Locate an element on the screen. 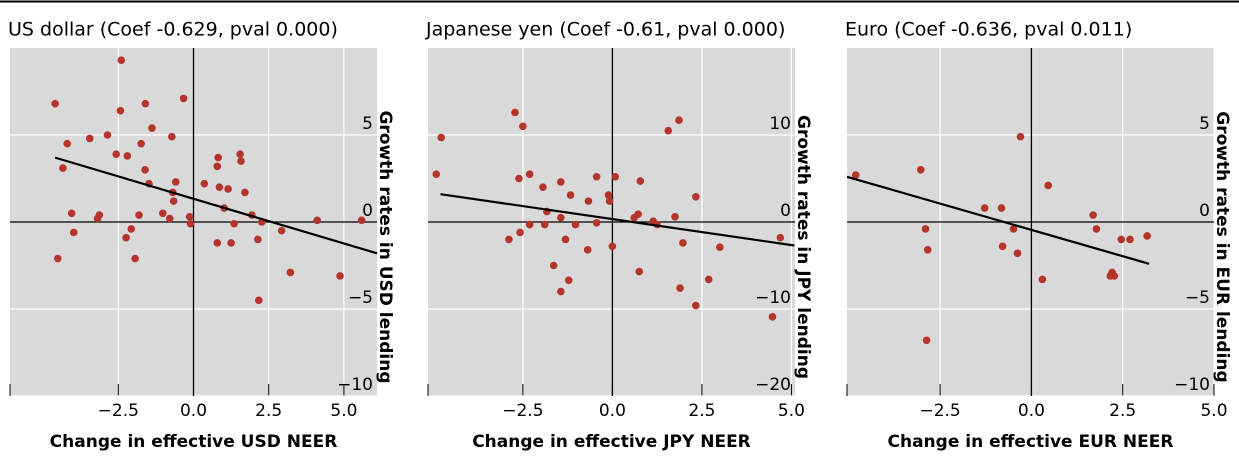 The height and width of the screenshot is (456, 1239). y-tick-label: 0 is located at coordinates (1204, 211).